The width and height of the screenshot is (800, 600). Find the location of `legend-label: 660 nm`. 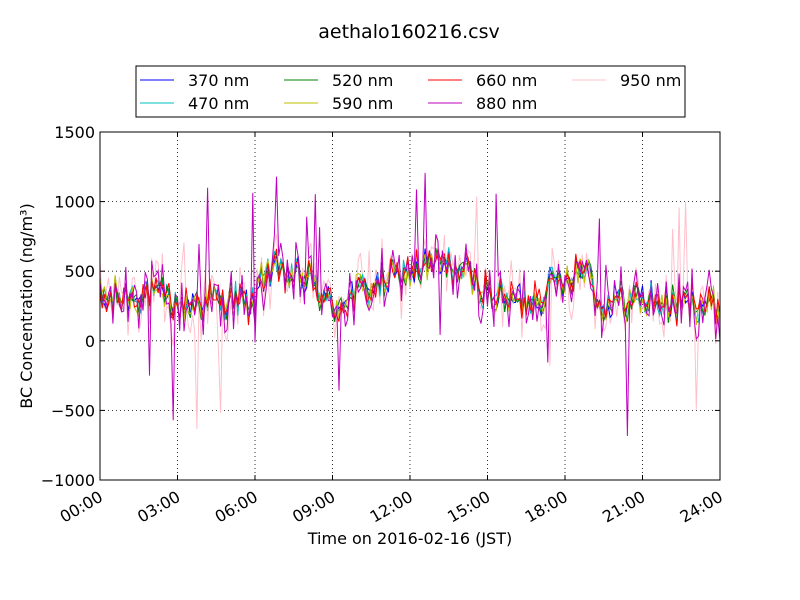

legend-label: 660 nm is located at coordinates (506, 80).